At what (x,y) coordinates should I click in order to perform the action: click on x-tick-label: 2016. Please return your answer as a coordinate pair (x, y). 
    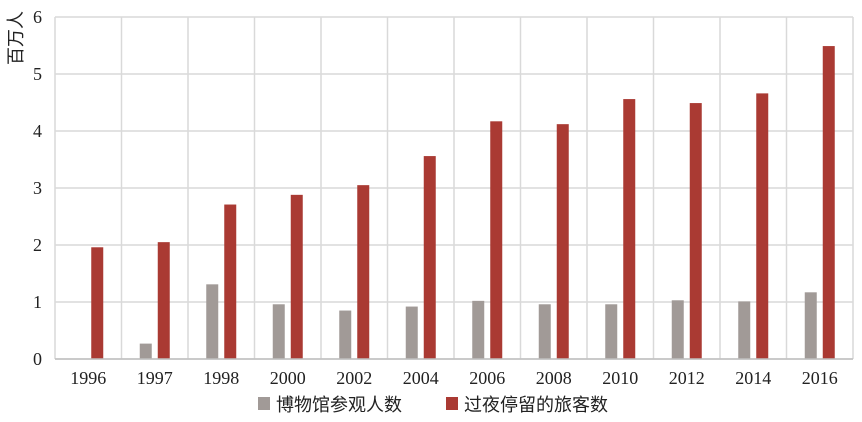
    Looking at the image, I should click on (820, 378).